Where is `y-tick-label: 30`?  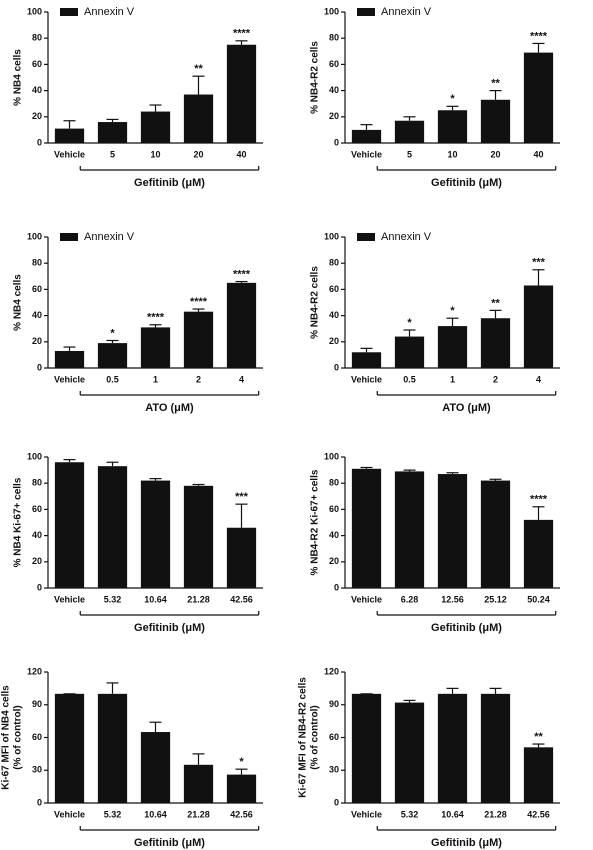 y-tick-label: 30 is located at coordinates (37, 770).